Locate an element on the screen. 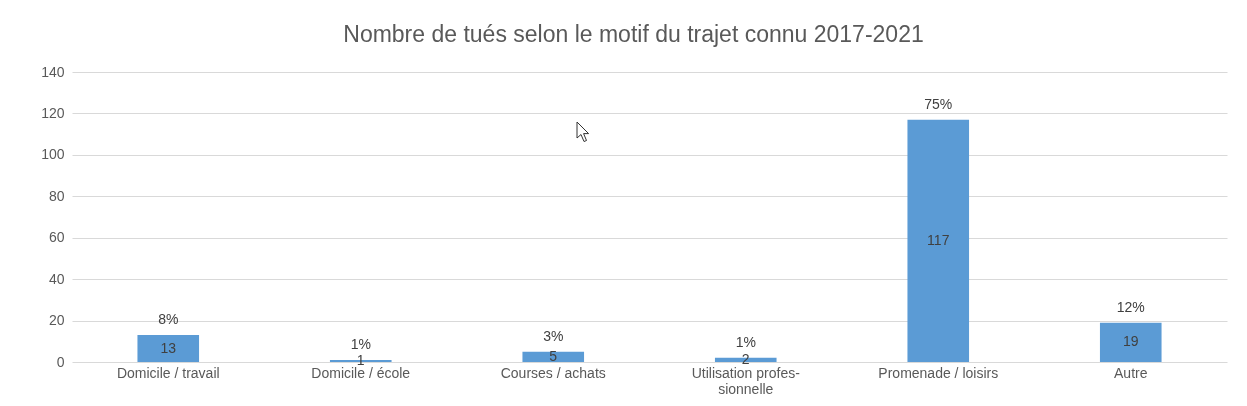 The height and width of the screenshot is (406, 1247). x-tick-label: Courses / achats is located at coordinates (553, 372).